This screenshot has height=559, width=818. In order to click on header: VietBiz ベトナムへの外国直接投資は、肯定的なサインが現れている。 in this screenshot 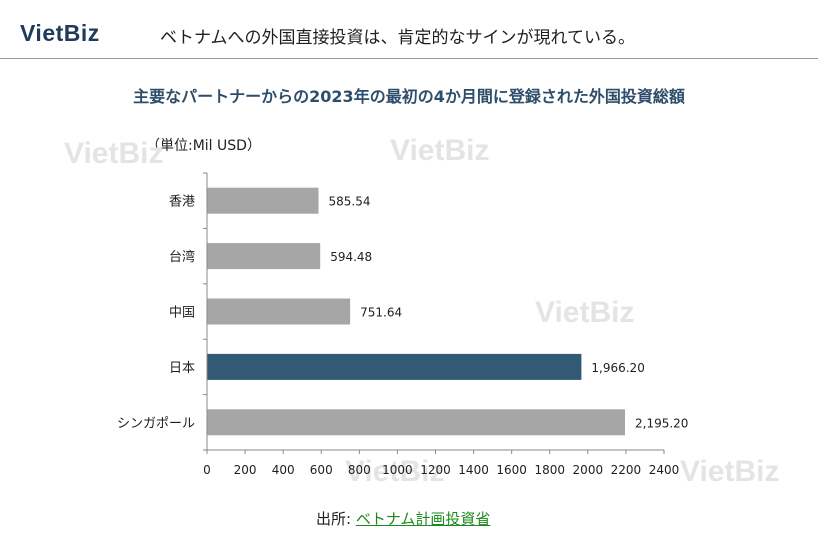, I will do `click(409, 30)`.